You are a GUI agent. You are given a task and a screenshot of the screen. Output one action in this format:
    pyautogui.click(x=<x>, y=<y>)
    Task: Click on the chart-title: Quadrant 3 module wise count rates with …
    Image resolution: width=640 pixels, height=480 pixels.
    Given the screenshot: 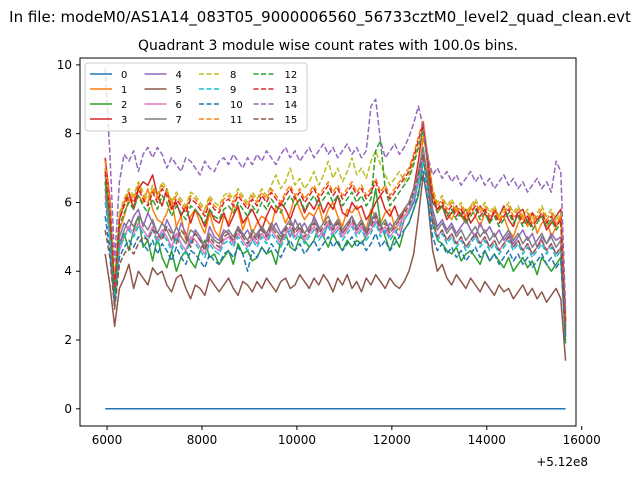 What is the action you would take?
    pyautogui.click(x=328, y=46)
    